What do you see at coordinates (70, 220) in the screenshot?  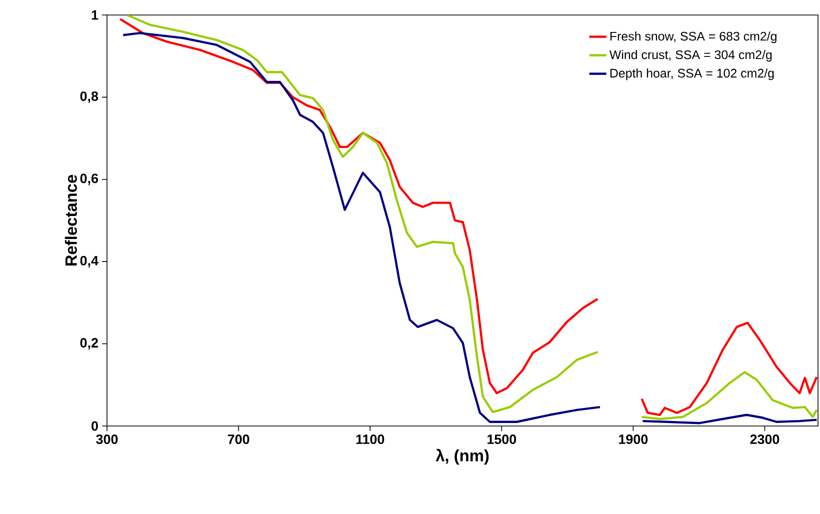 I see `y-axis-title: Reflectance` at bounding box center [70, 220].